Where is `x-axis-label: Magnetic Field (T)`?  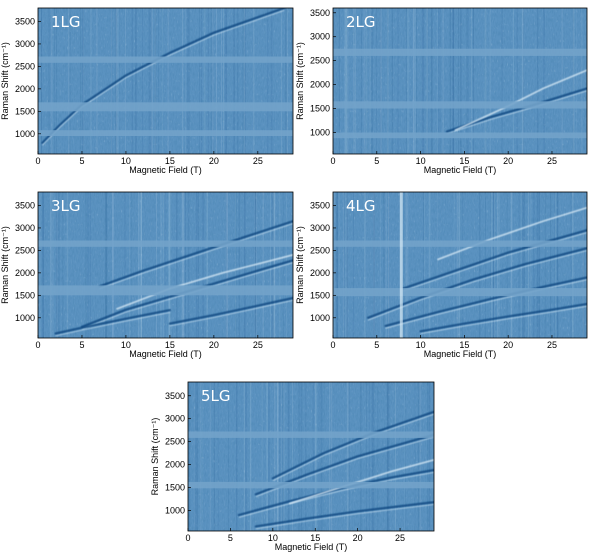
x-axis-label: Magnetic Field (T) is located at coordinates (311, 547).